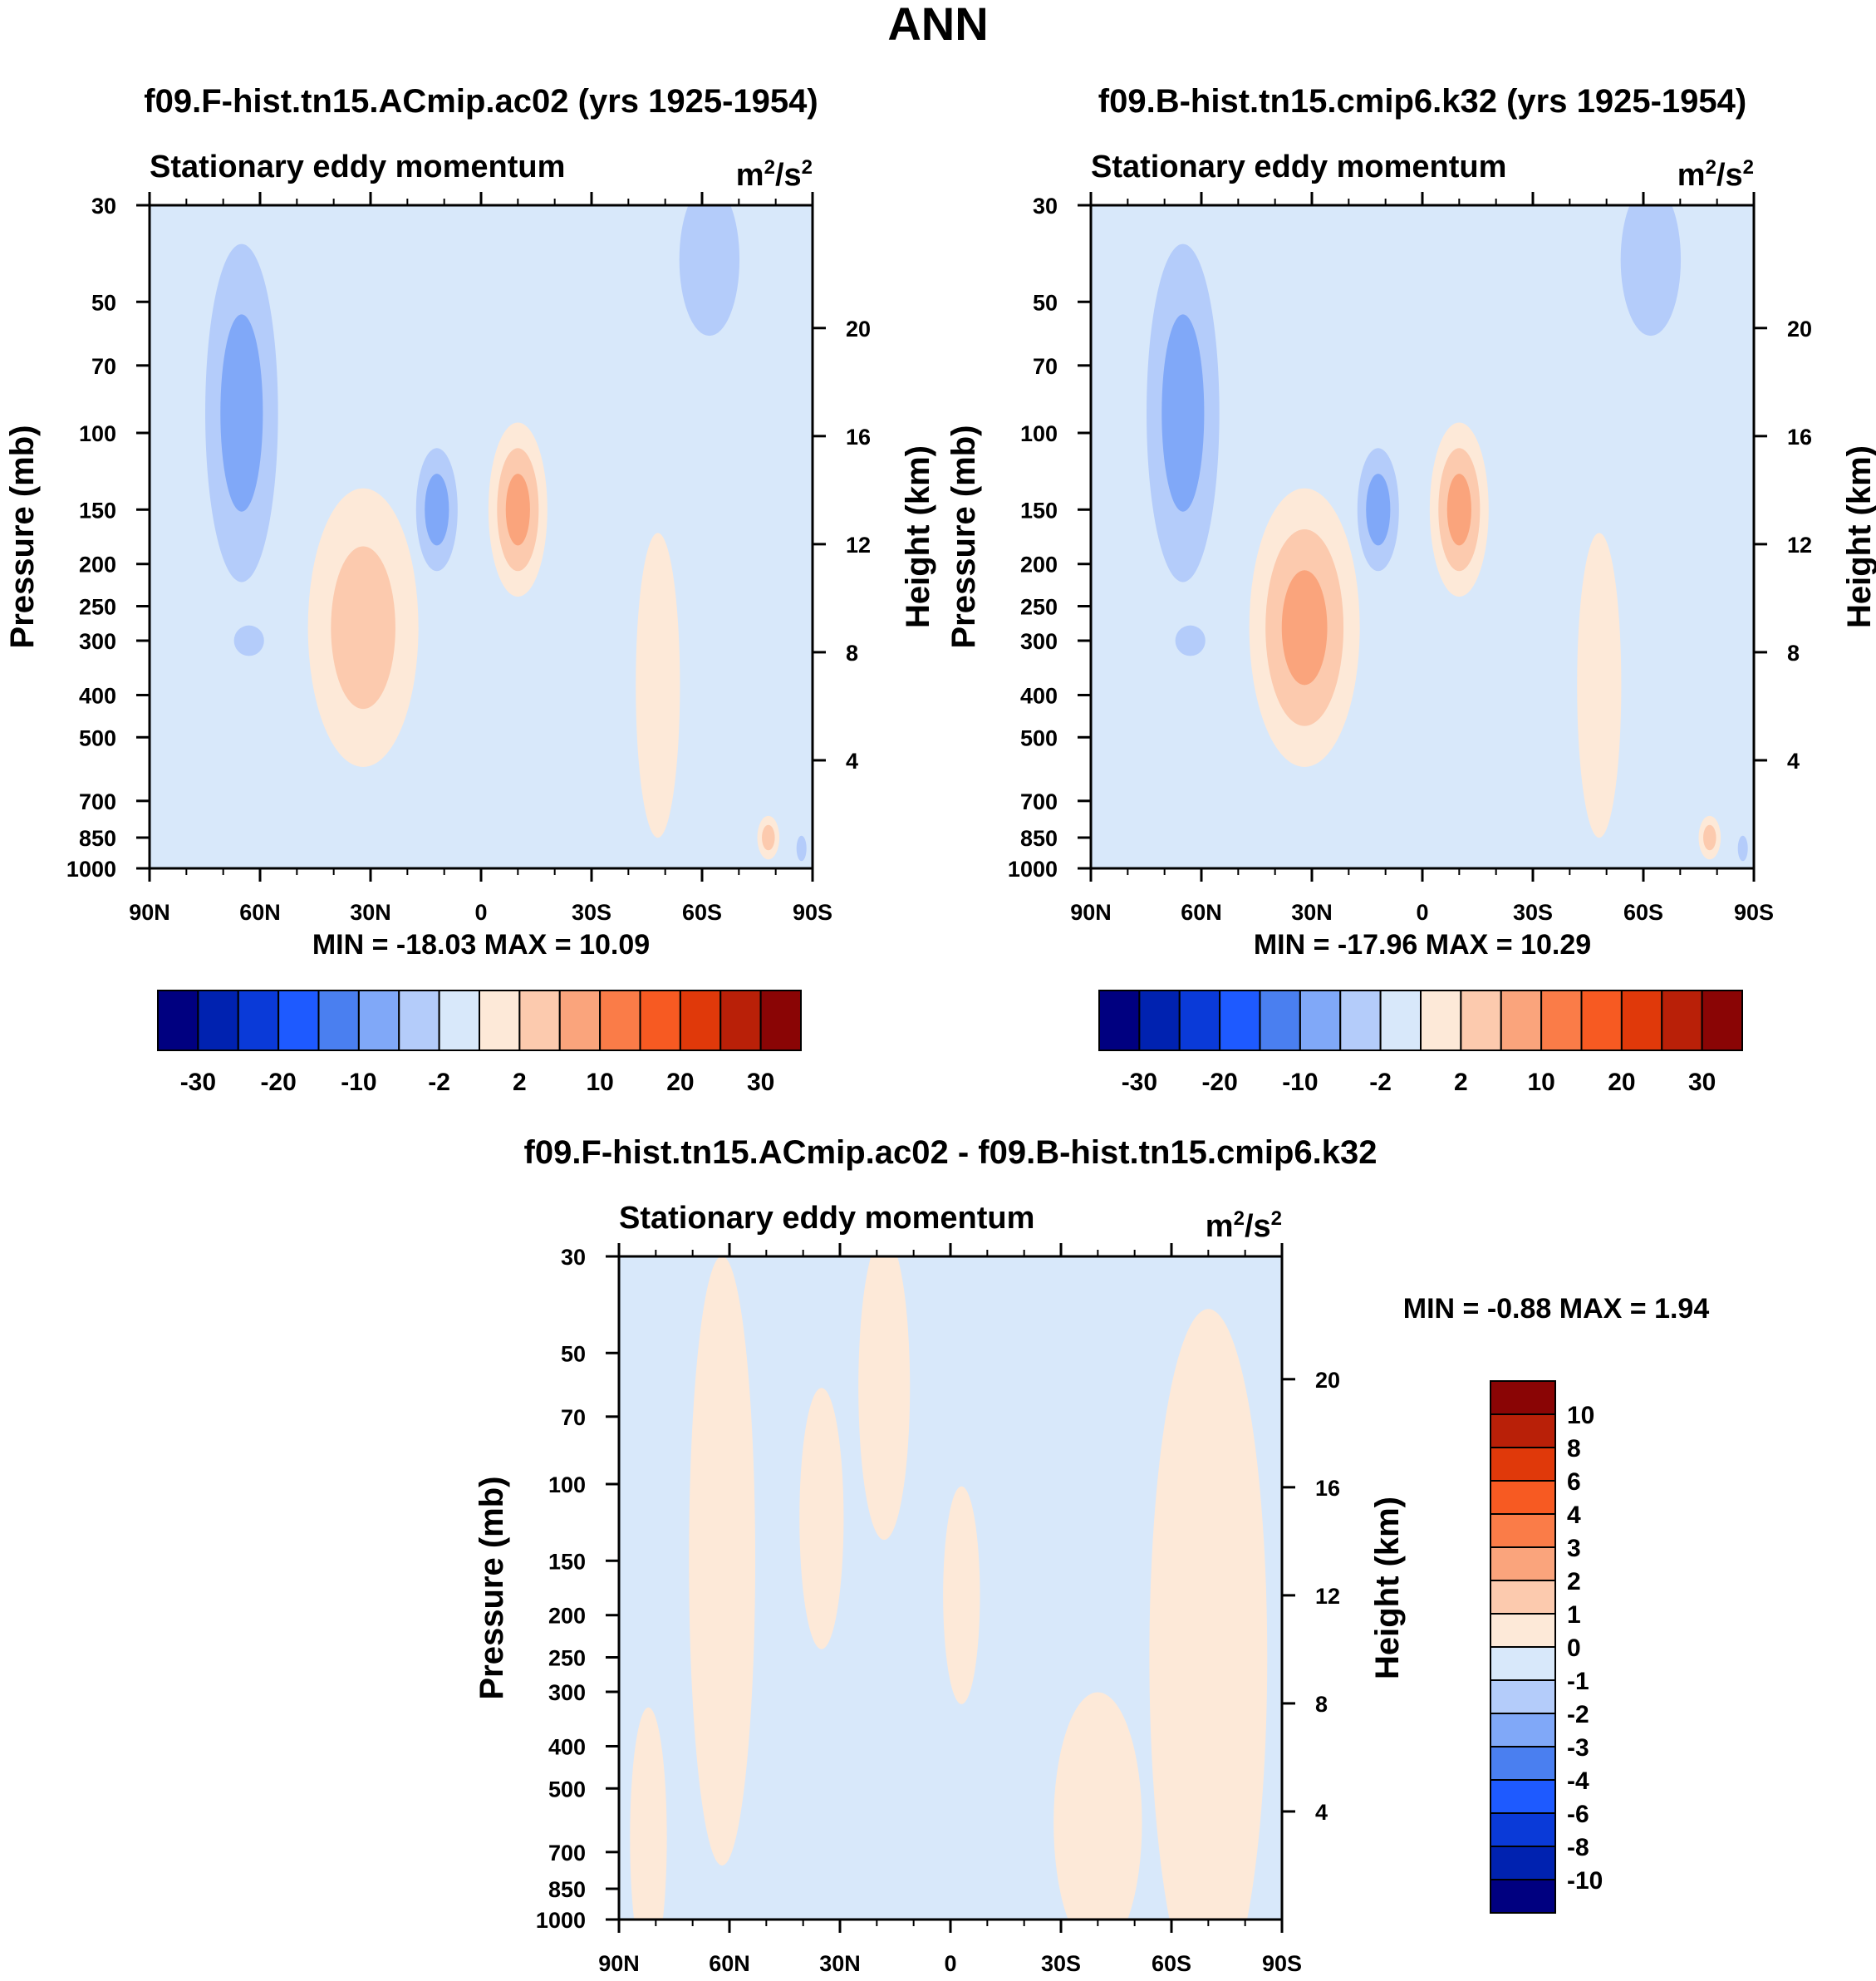  What do you see at coordinates (1621, 1082) in the screenshot?
I see `colorbar-label: 20` at bounding box center [1621, 1082].